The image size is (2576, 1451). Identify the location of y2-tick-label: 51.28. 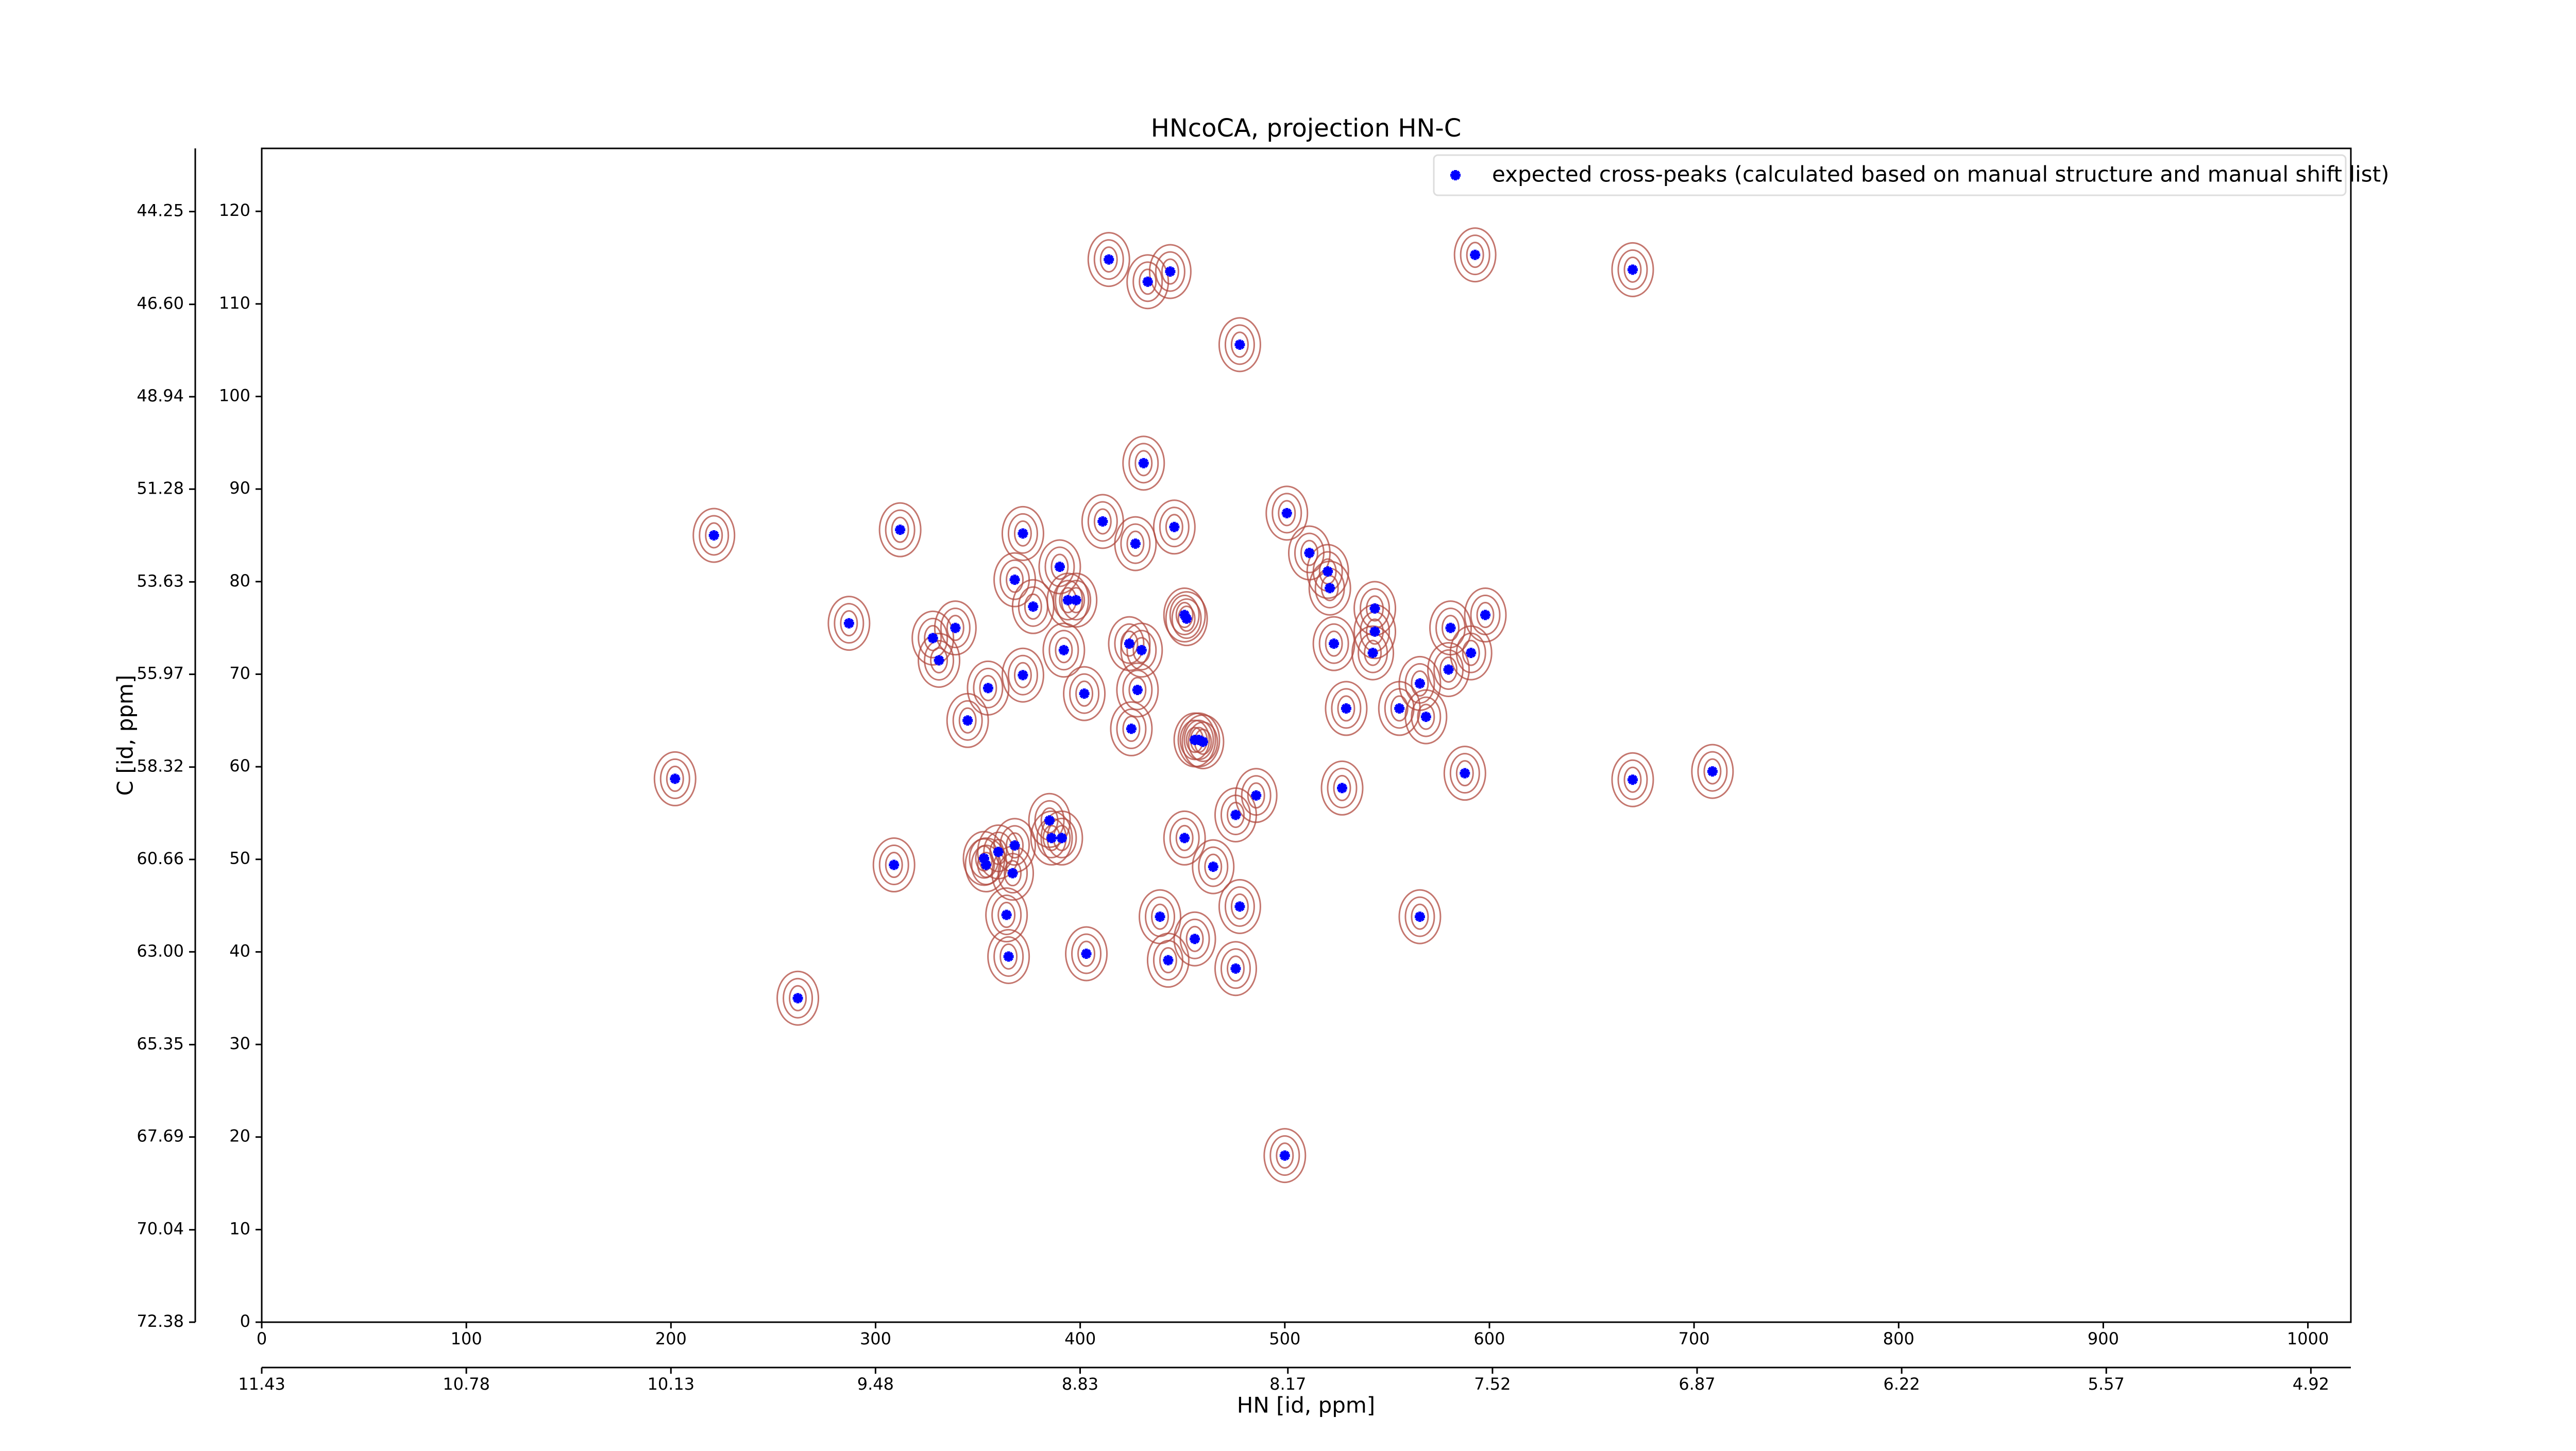
(160, 488).